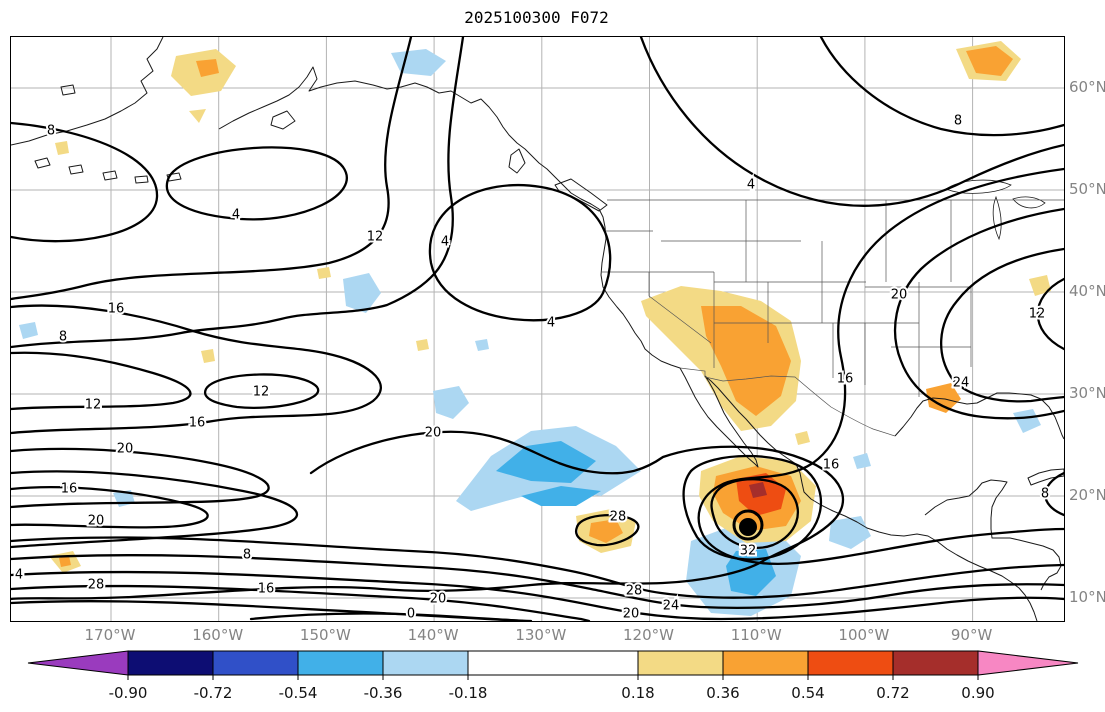  I want to click on x-tick-label: 150°W, so click(325, 635).